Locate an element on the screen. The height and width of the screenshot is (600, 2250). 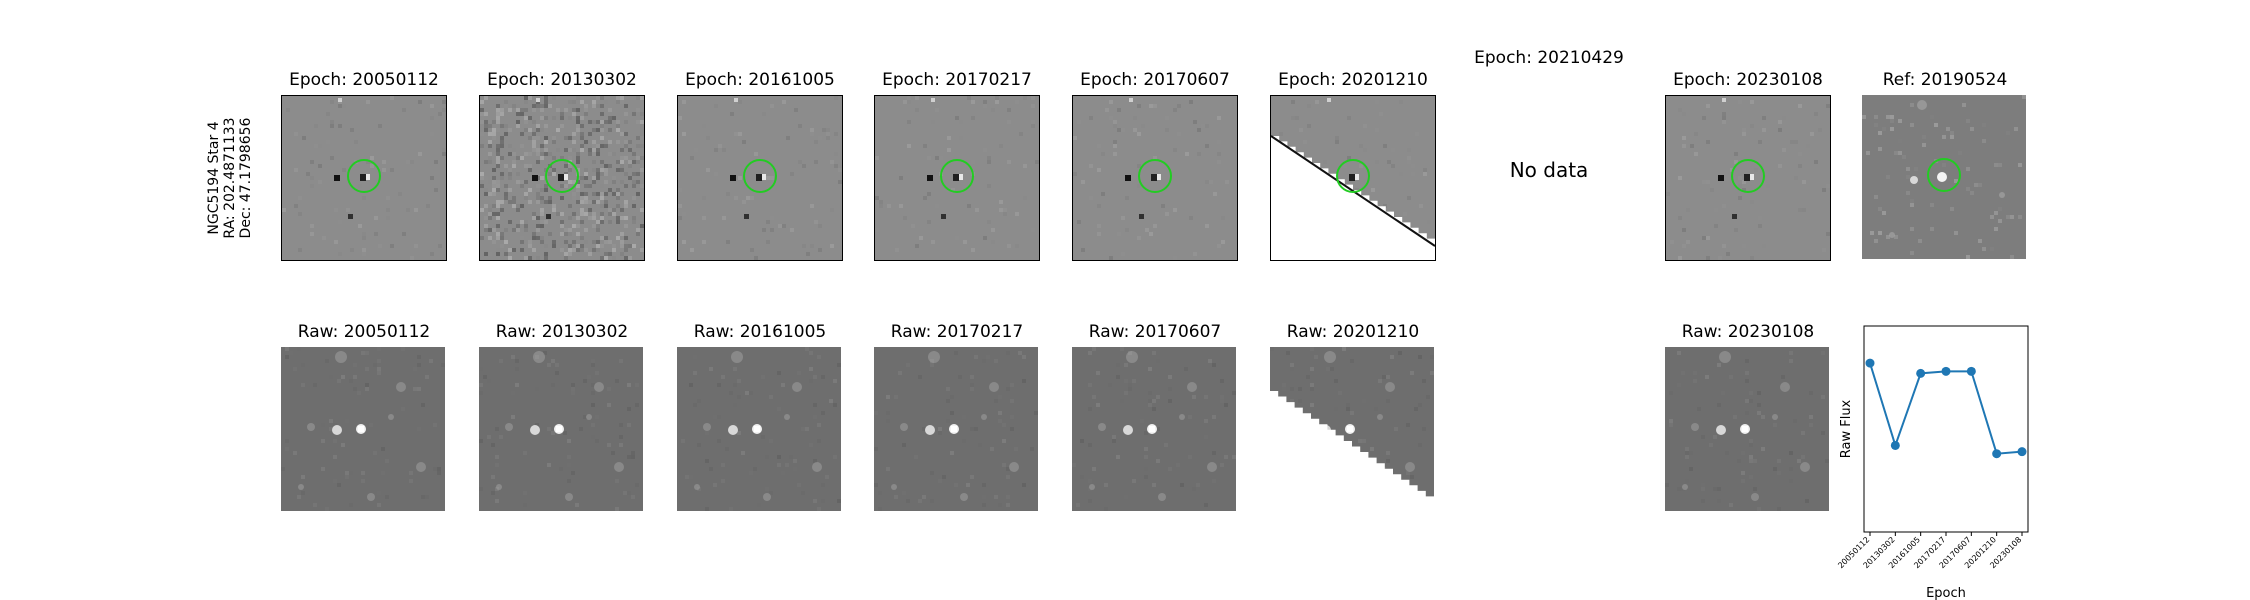
reference-image is located at coordinates (1944, 177).